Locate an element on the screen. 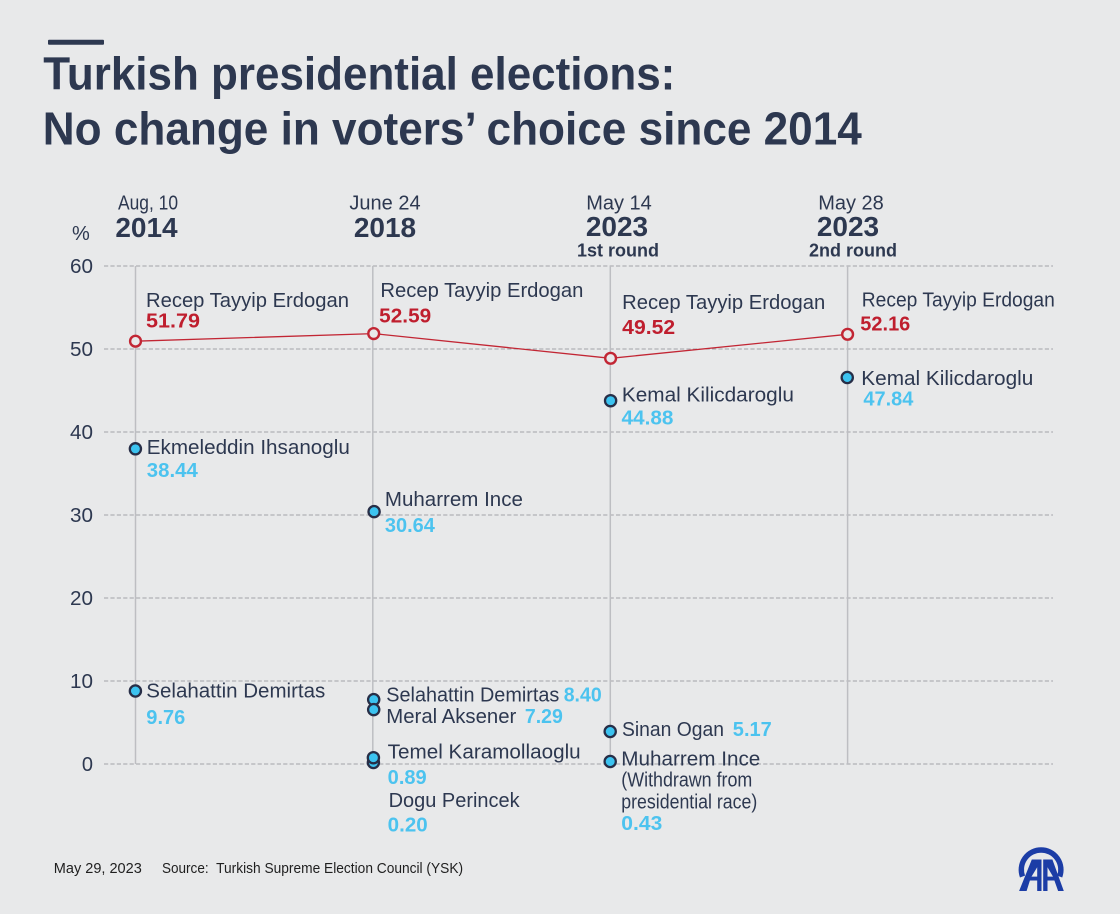 This screenshot has height=914, width=1120. svg-text: 47.84 is located at coordinates (888, 400).